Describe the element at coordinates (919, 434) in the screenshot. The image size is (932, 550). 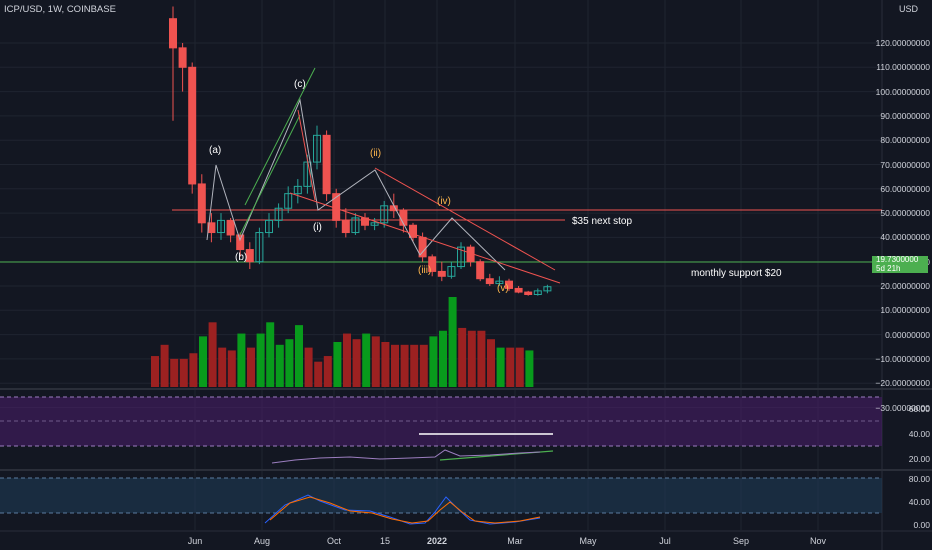
I see `rsi-tick-label: 40.00` at that location.